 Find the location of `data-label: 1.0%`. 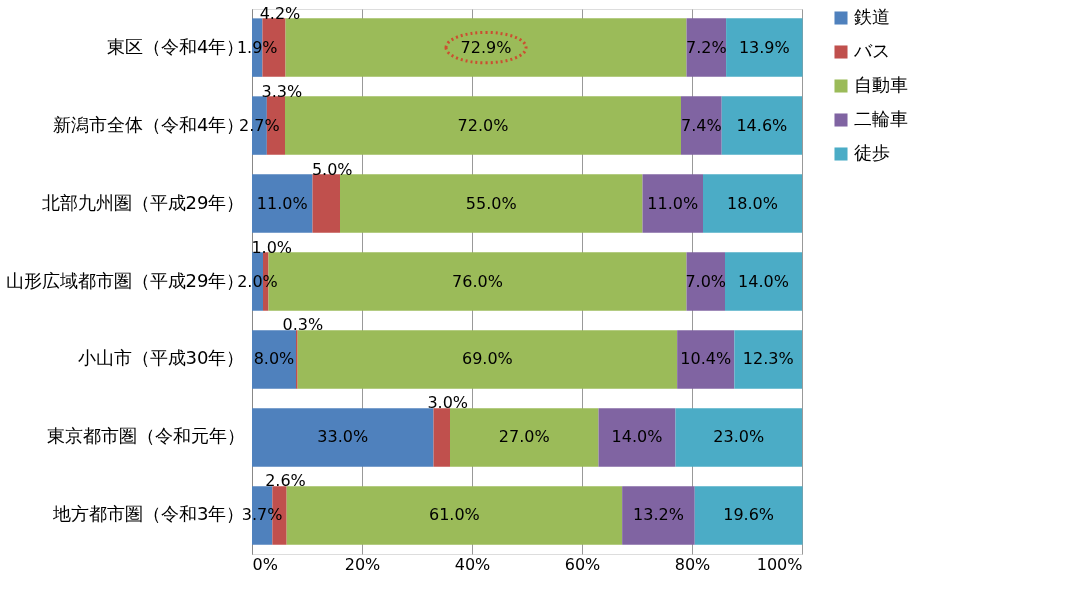

data-label: 1.0% is located at coordinates (272, 247).